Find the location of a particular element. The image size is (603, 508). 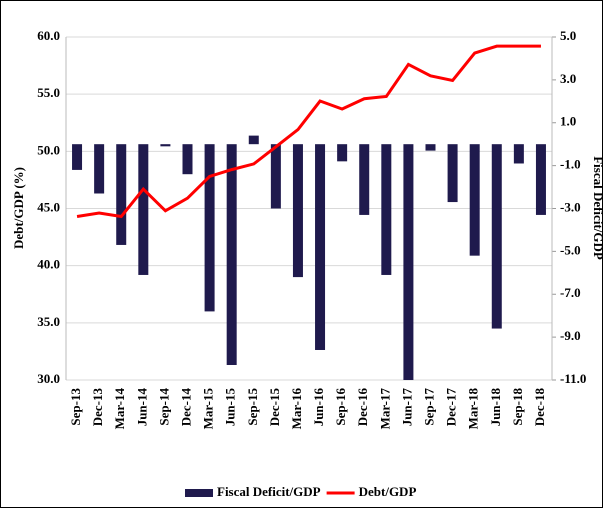

x-tick-label: Jun-16 is located at coordinates (318, 407).